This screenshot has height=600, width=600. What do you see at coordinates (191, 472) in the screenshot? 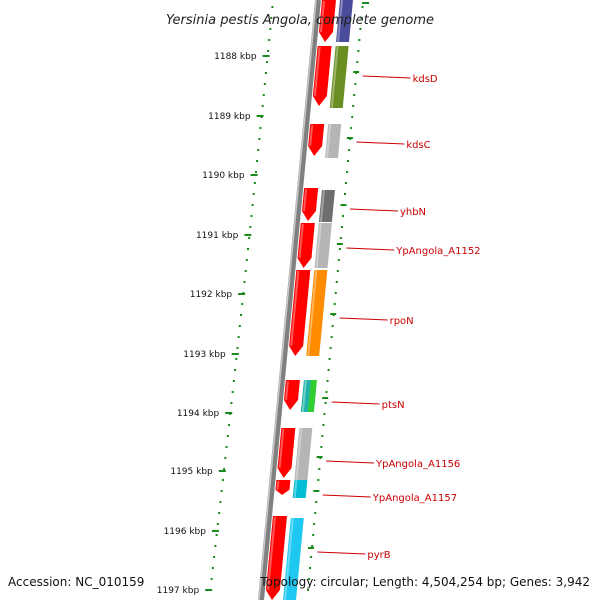
I see `tick-label: 1195 kbp` at bounding box center [191, 472].